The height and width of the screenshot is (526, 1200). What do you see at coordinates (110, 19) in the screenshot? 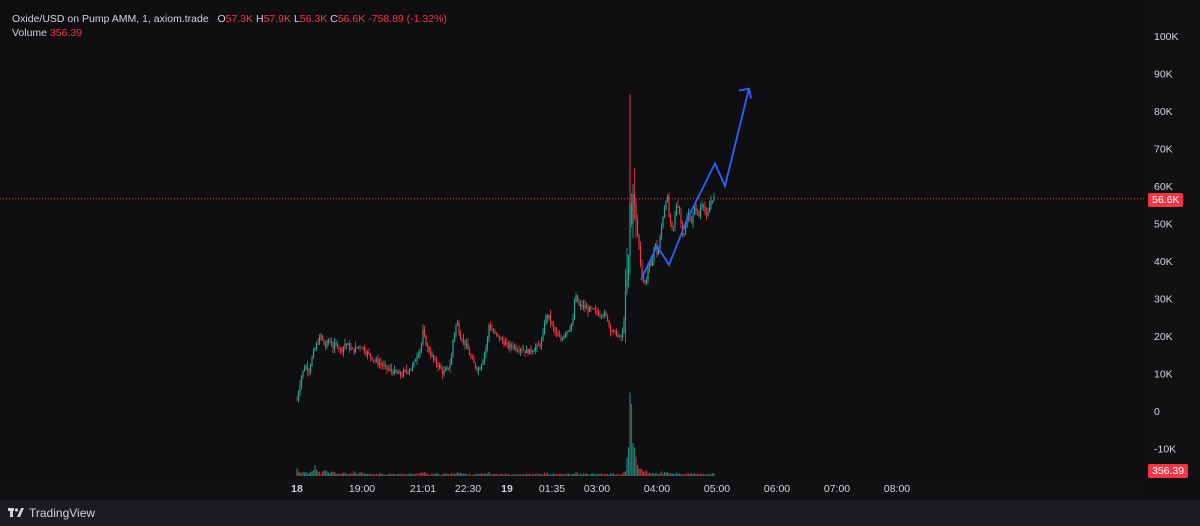
I see `symbol-title: Oxide/USD on Pump AMM, 1, axiom.trade` at bounding box center [110, 19].